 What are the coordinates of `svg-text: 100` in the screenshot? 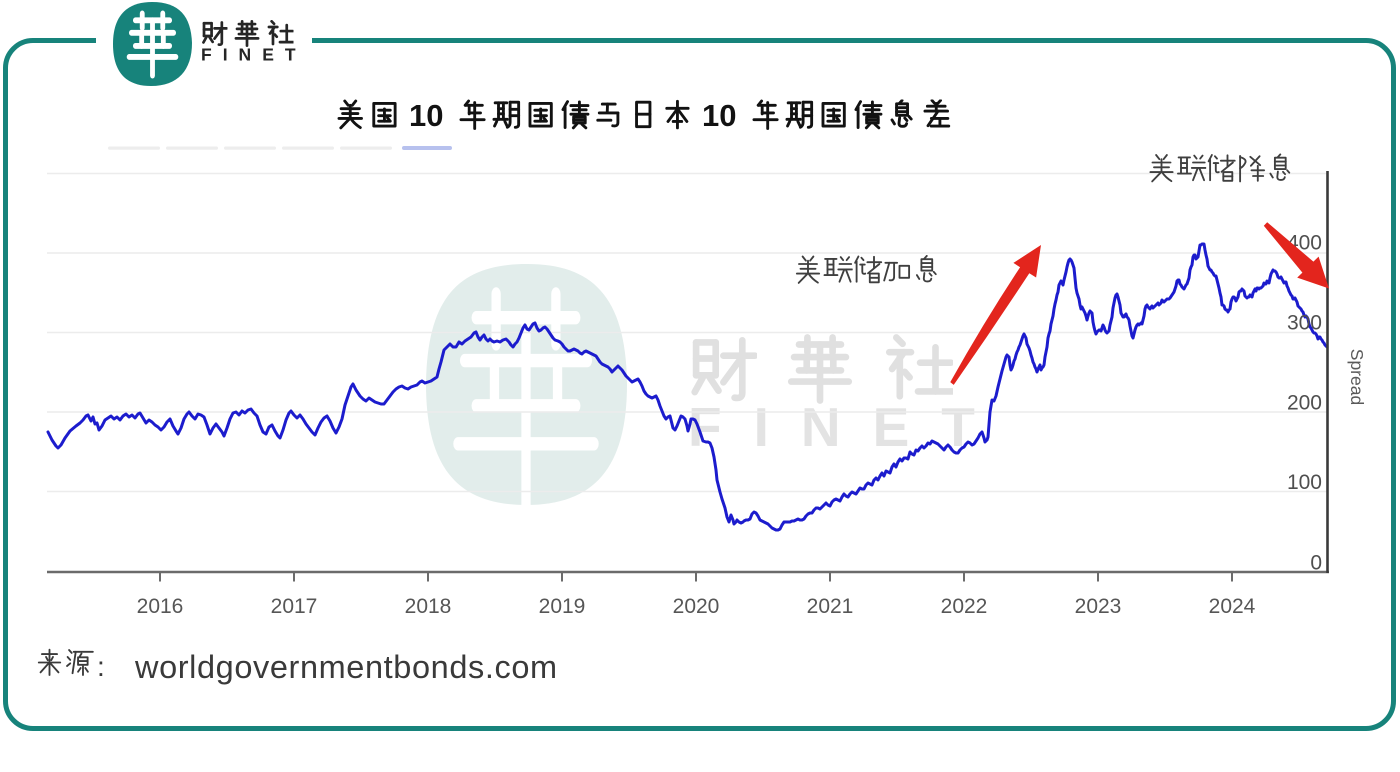 It's located at (1304, 482).